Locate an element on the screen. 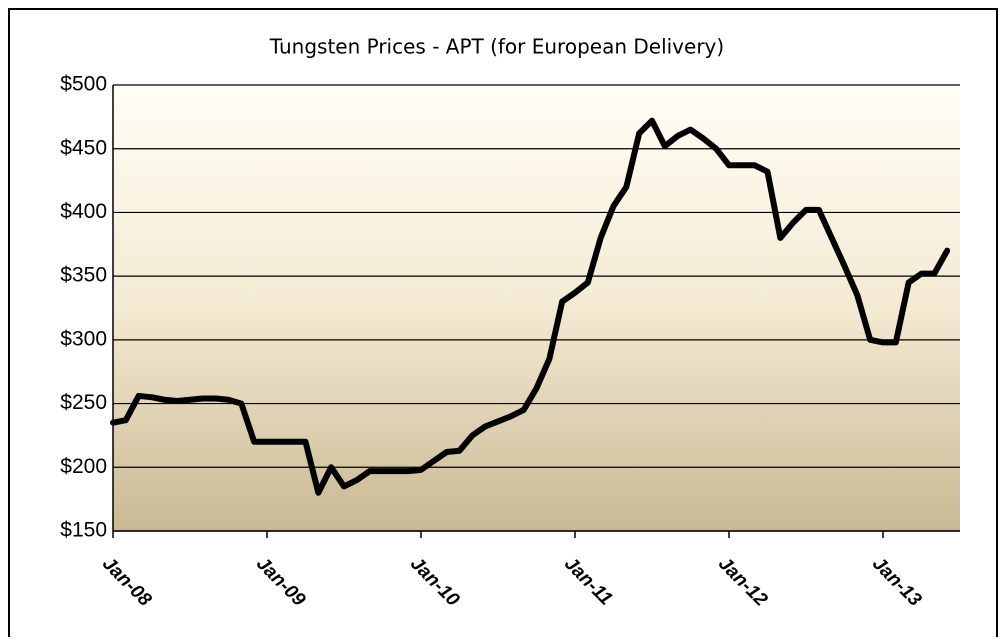  y-tick-label: $250 is located at coordinates (83, 402).